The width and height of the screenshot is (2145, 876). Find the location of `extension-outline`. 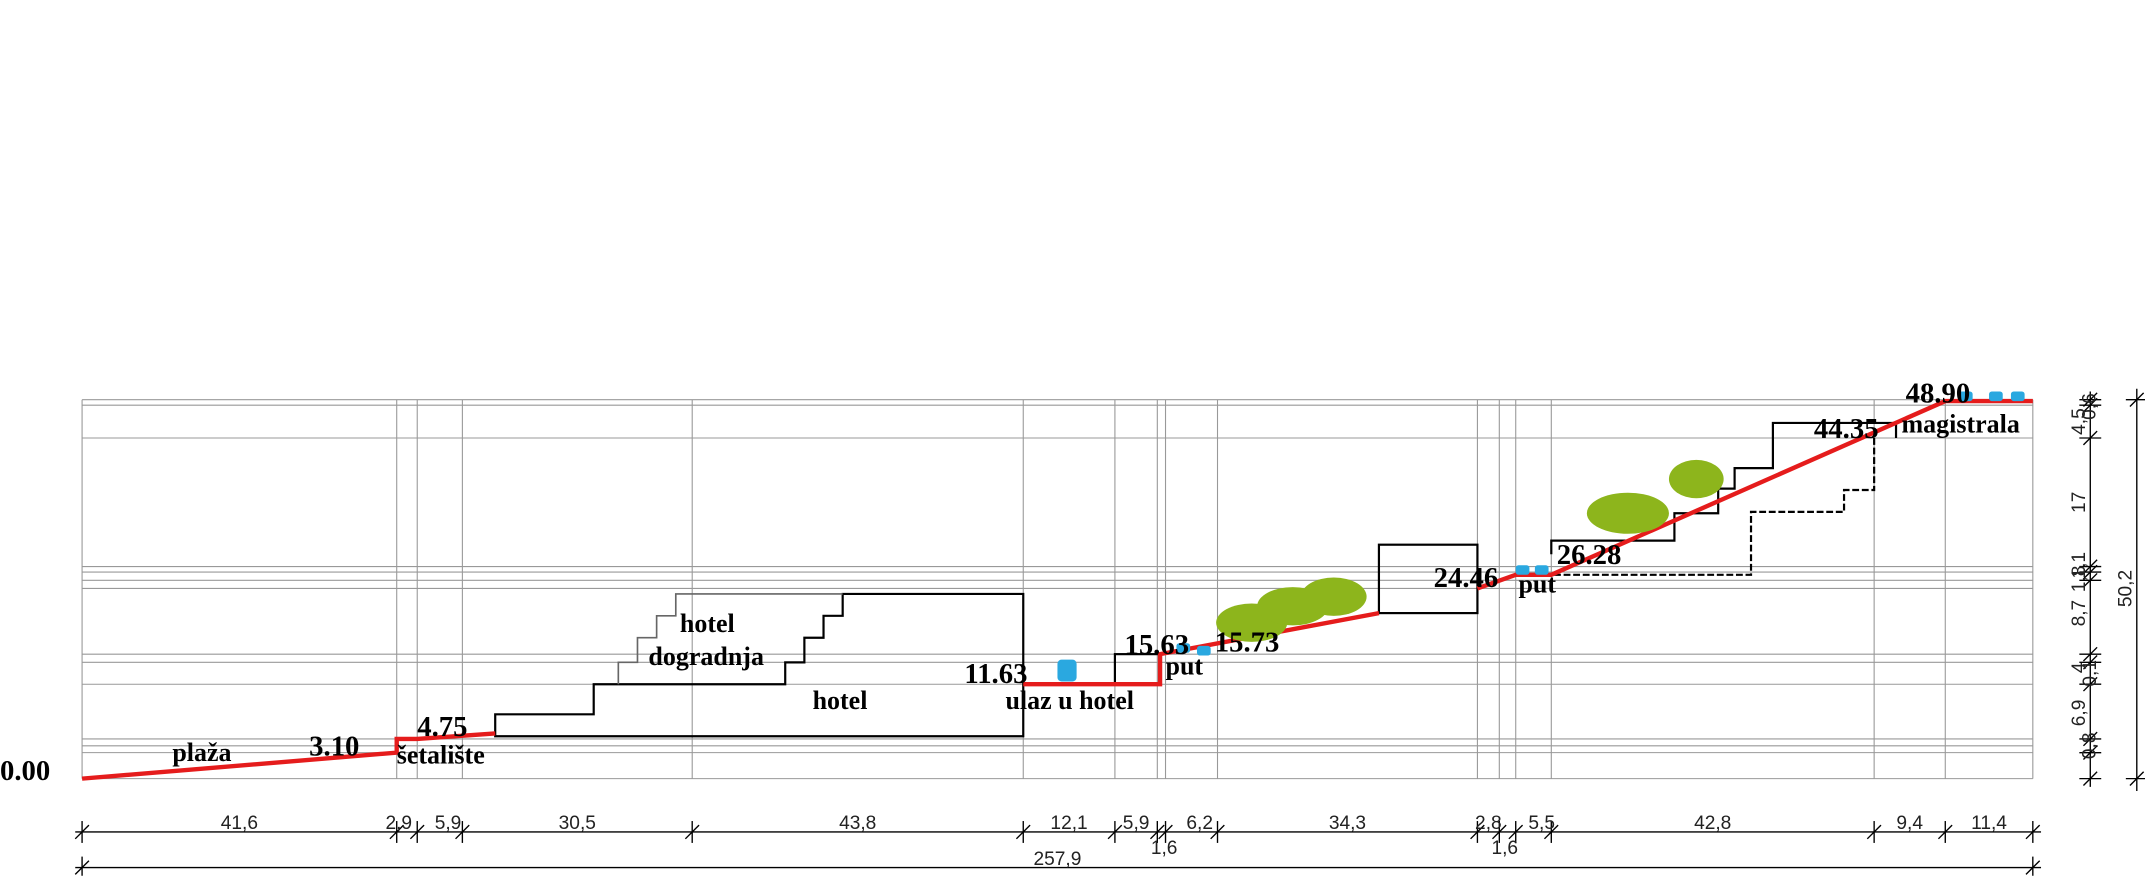

extension-outline is located at coordinates (730, 639).